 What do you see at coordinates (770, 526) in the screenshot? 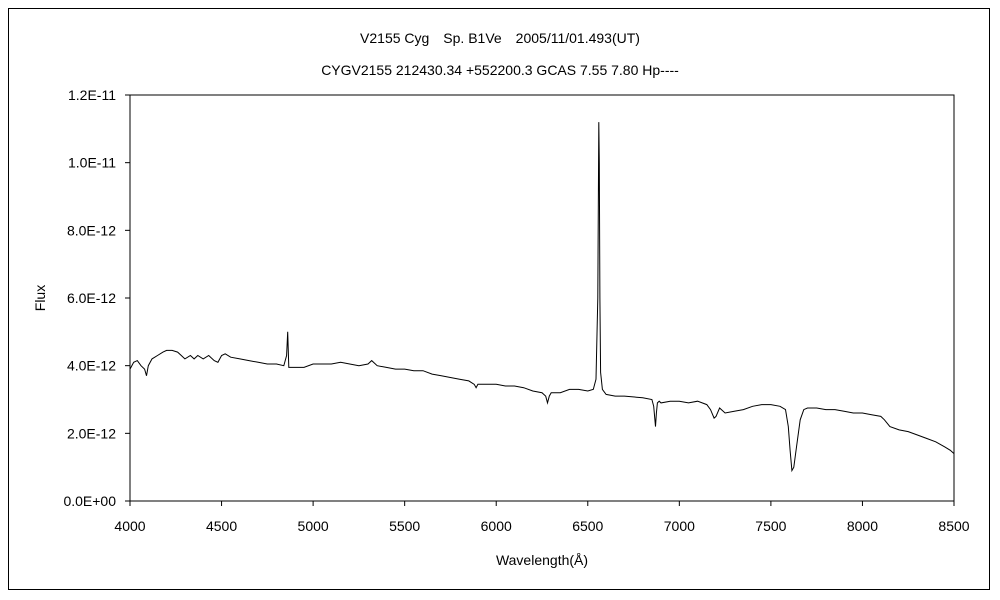
I see `x-tick-label: 7500` at bounding box center [770, 526].